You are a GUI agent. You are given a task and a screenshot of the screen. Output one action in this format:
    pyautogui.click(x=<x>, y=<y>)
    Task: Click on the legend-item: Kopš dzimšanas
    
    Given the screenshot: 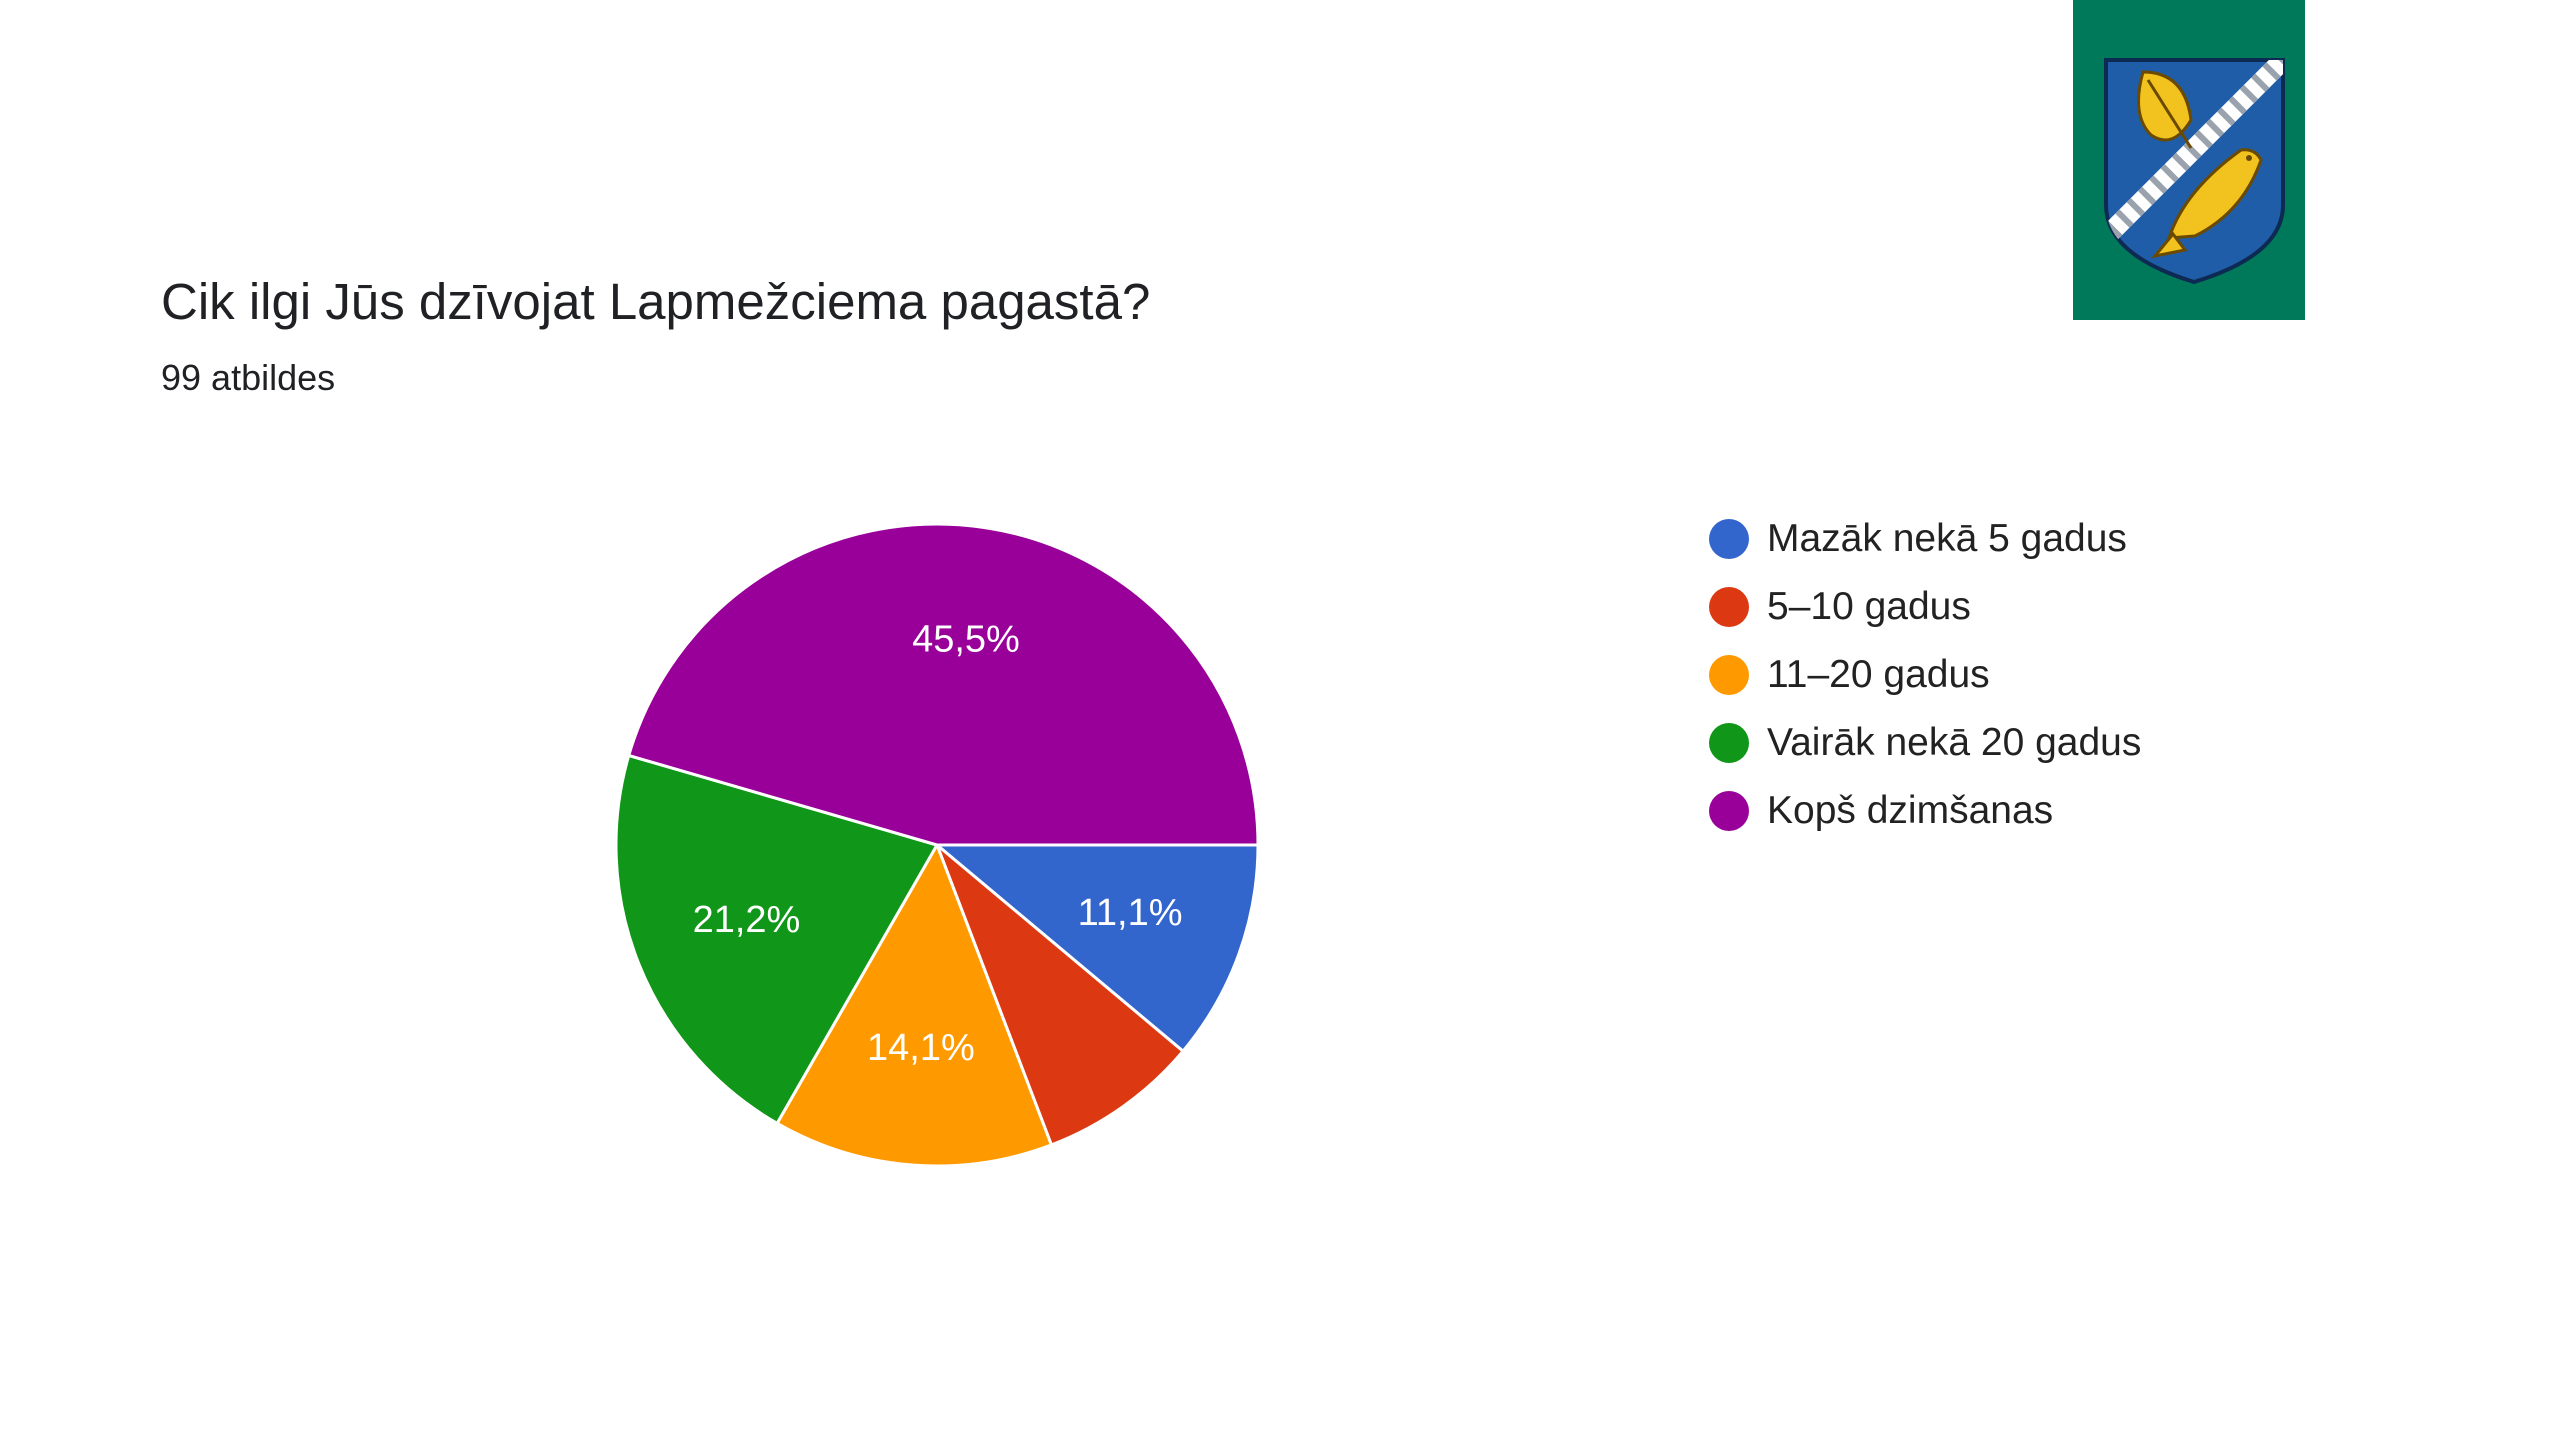 What is the action you would take?
    pyautogui.click(x=1925, y=811)
    